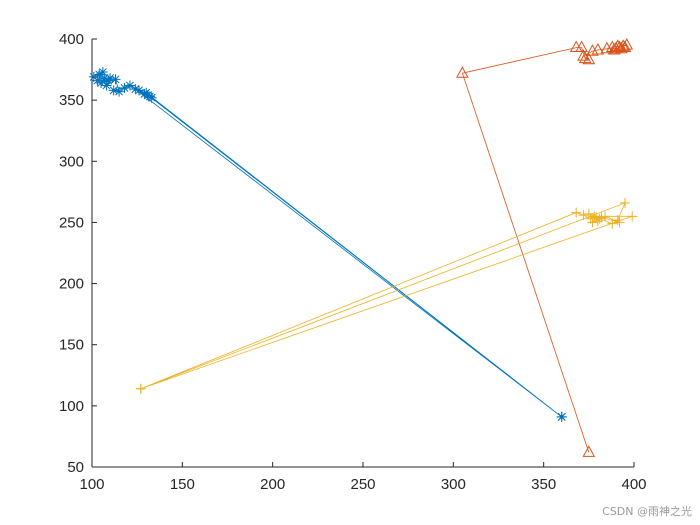 This screenshot has height=525, width=700. Describe the element at coordinates (71, 406) in the screenshot. I see `y-tick-label: 100` at that location.